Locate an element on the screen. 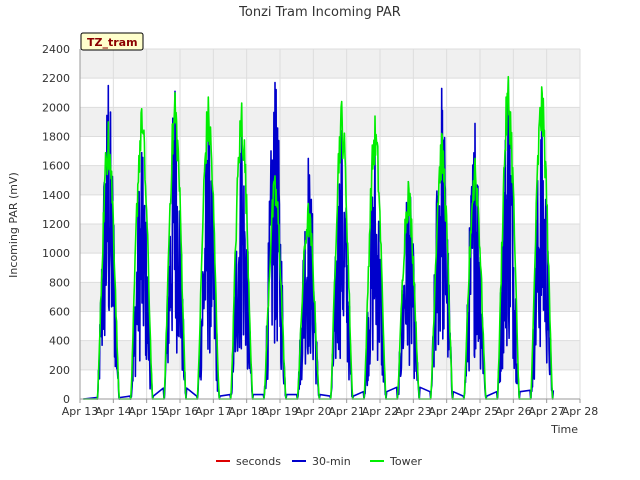 Image resolution: width=640 pixels, height=480 pixels. site-tag: TZ_tram is located at coordinates (112, 41).